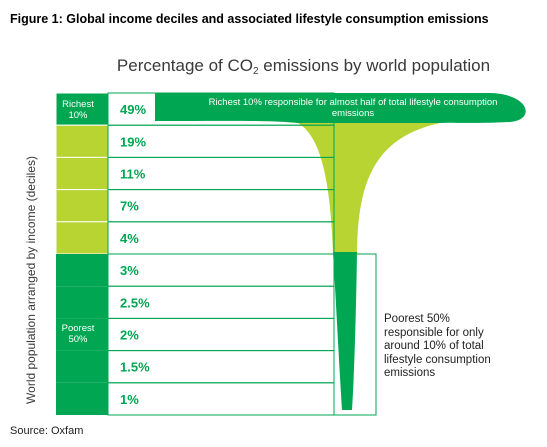  What do you see at coordinates (184, 65) in the screenshot?
I see `chart-title-main: Percentage of CO` at bounding box center [184, 65].